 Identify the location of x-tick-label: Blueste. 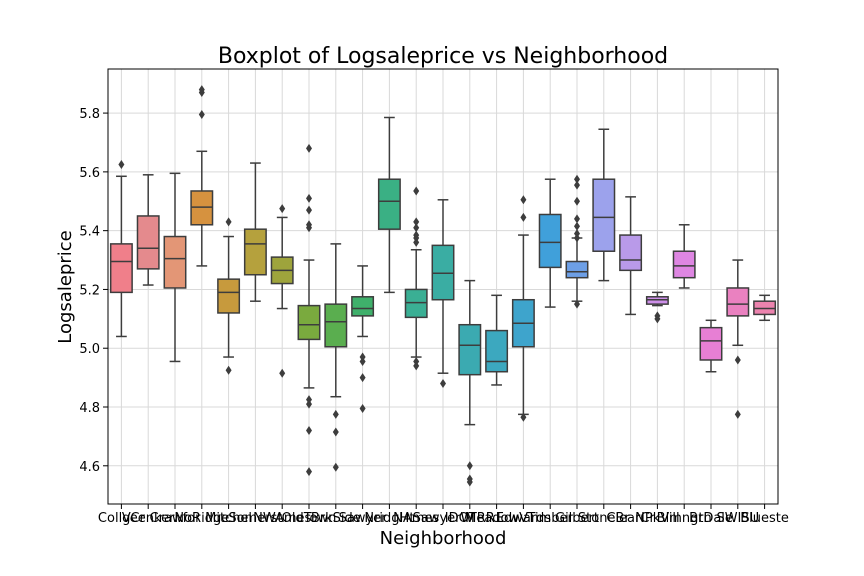
(764, 518).